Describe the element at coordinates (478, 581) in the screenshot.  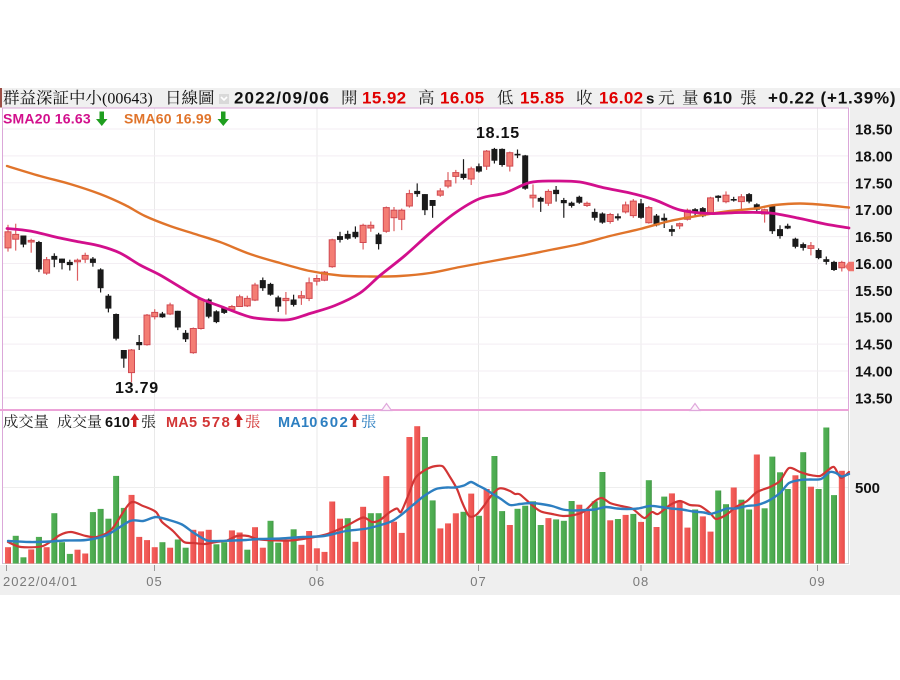
I see `svg-text: 07` at that location.